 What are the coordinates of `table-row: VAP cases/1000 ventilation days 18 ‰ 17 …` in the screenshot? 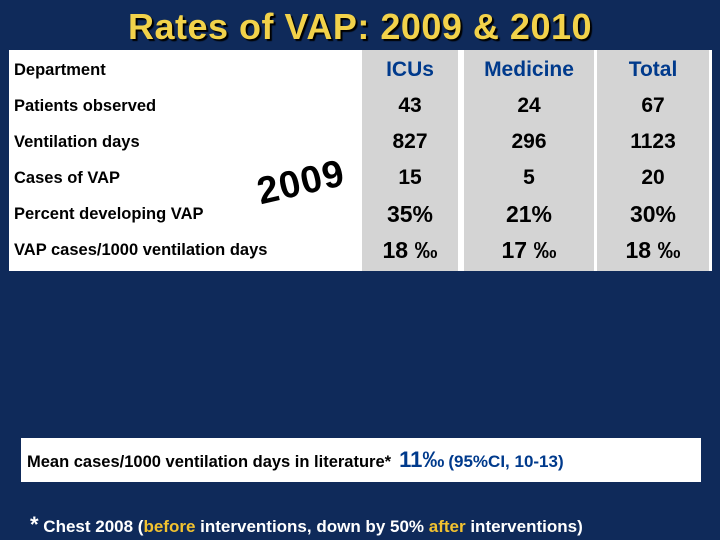 It's located at (360, 250).